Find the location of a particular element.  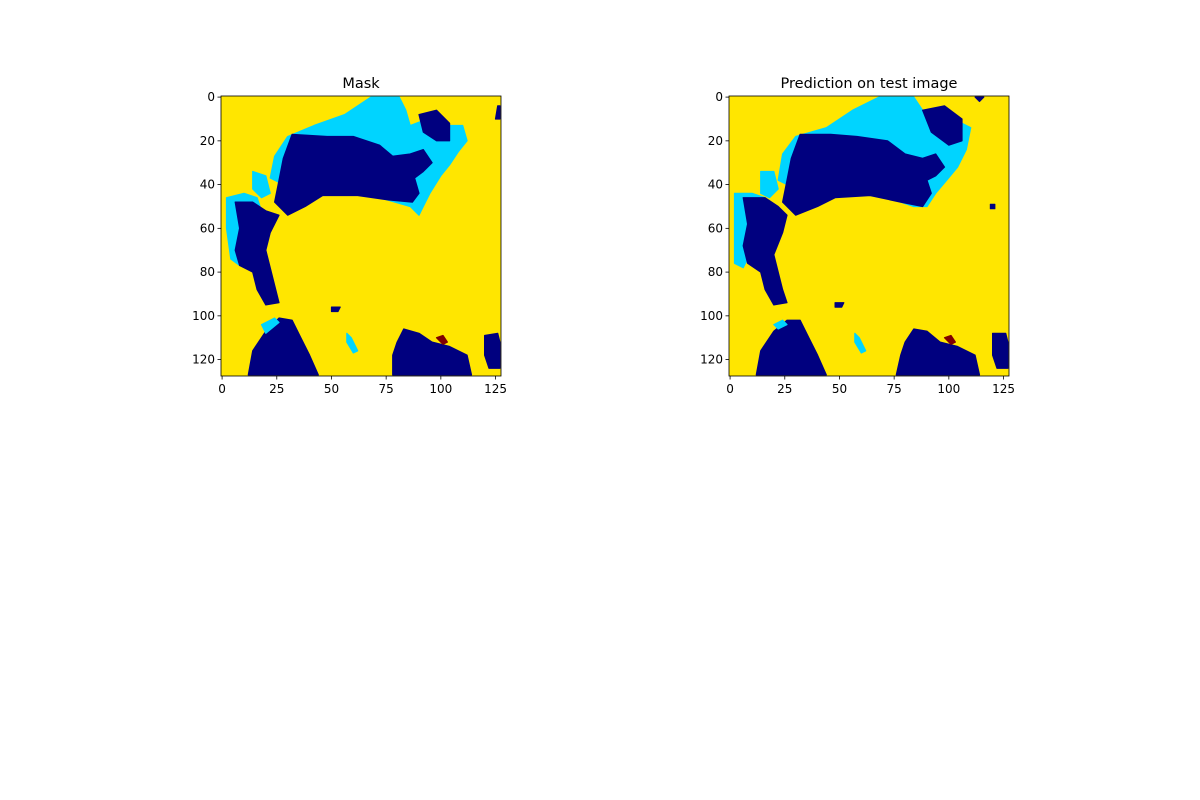

chart-title: Mask is located at coordinates (361, 84).